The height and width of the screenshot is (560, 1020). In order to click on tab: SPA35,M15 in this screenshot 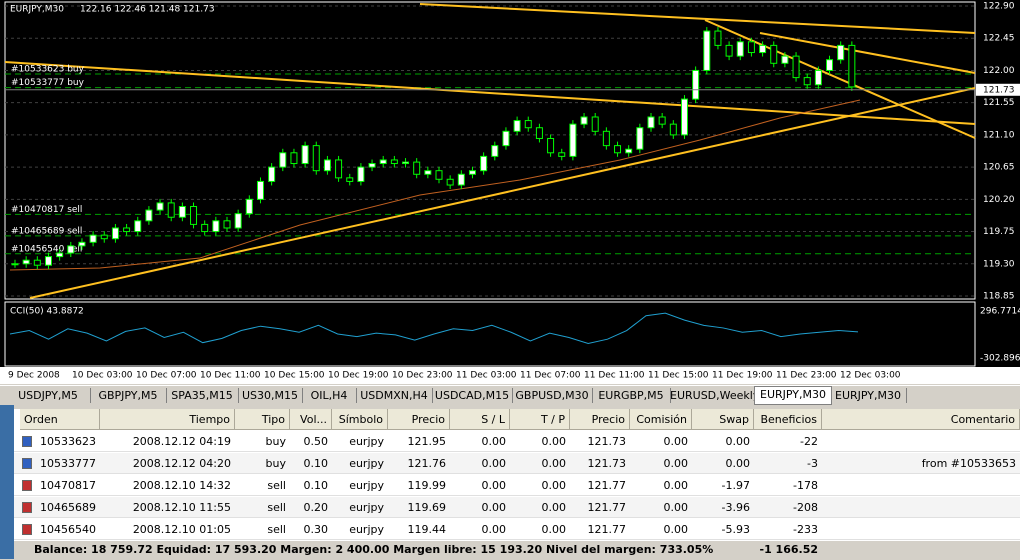, I will do `click(202, 395)`.